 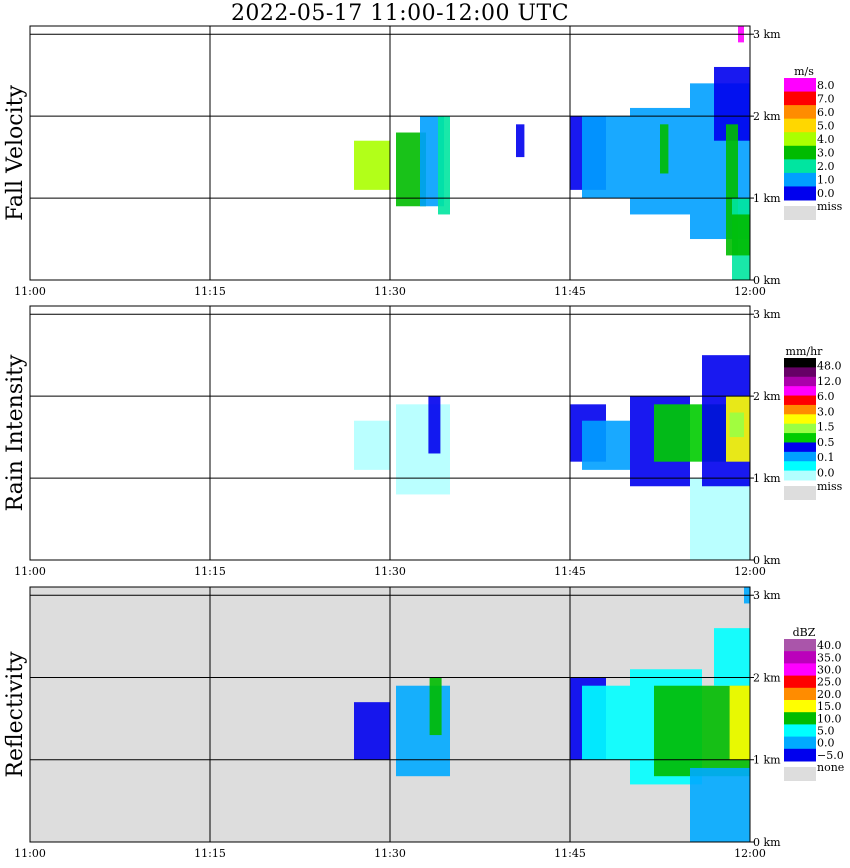 What do you see at coordinates (830, 755) in the screenshot?
I see `legend-label: −5.0` at bounding box center [830, 755].